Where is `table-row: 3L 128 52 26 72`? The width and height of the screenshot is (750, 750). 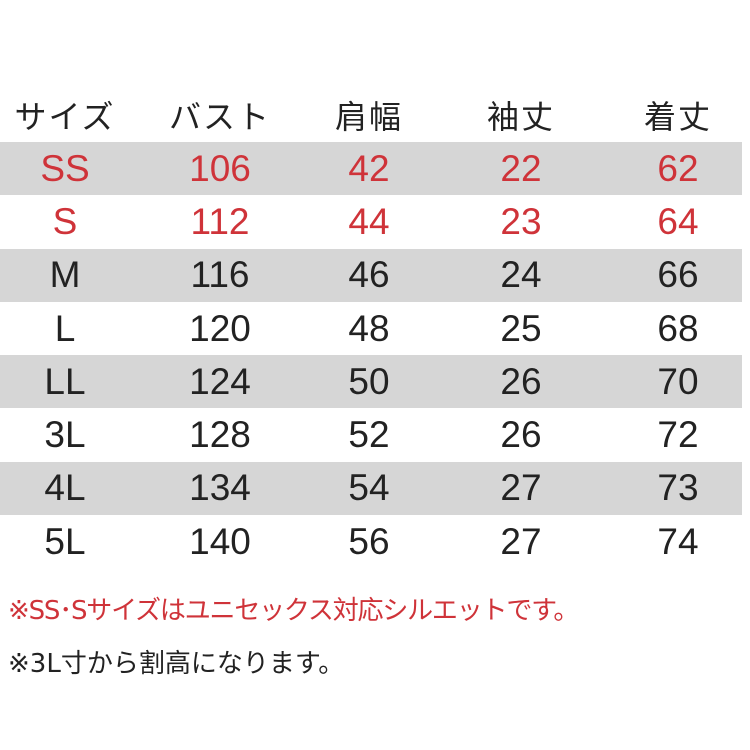 table-row: 3L 128 52 26 72 is located at coordinates (371, 434).